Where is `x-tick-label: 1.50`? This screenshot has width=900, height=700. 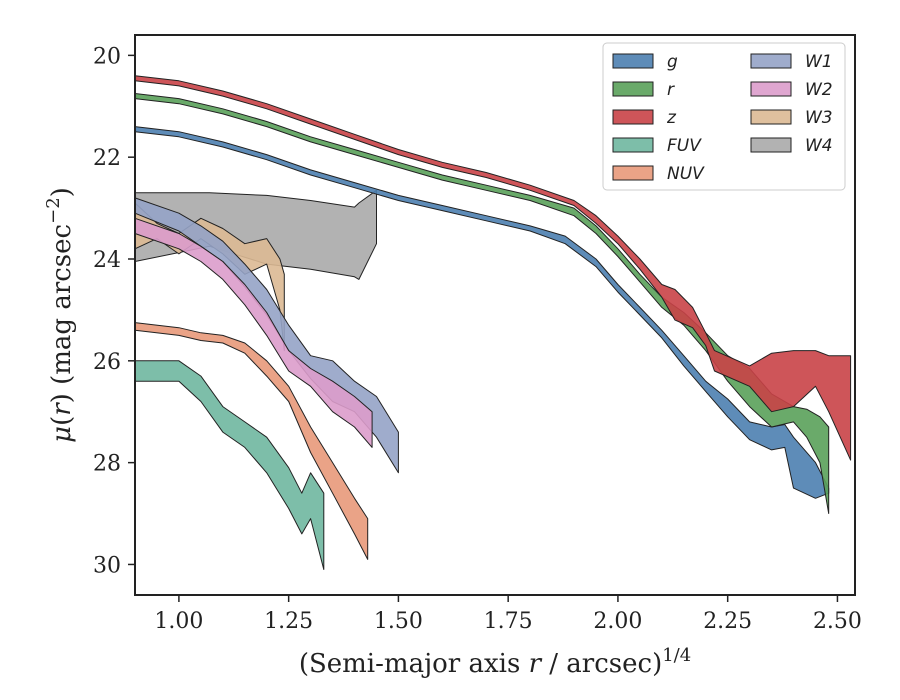 x-tick-label: 1.50 is located at coordinates (398, 621).